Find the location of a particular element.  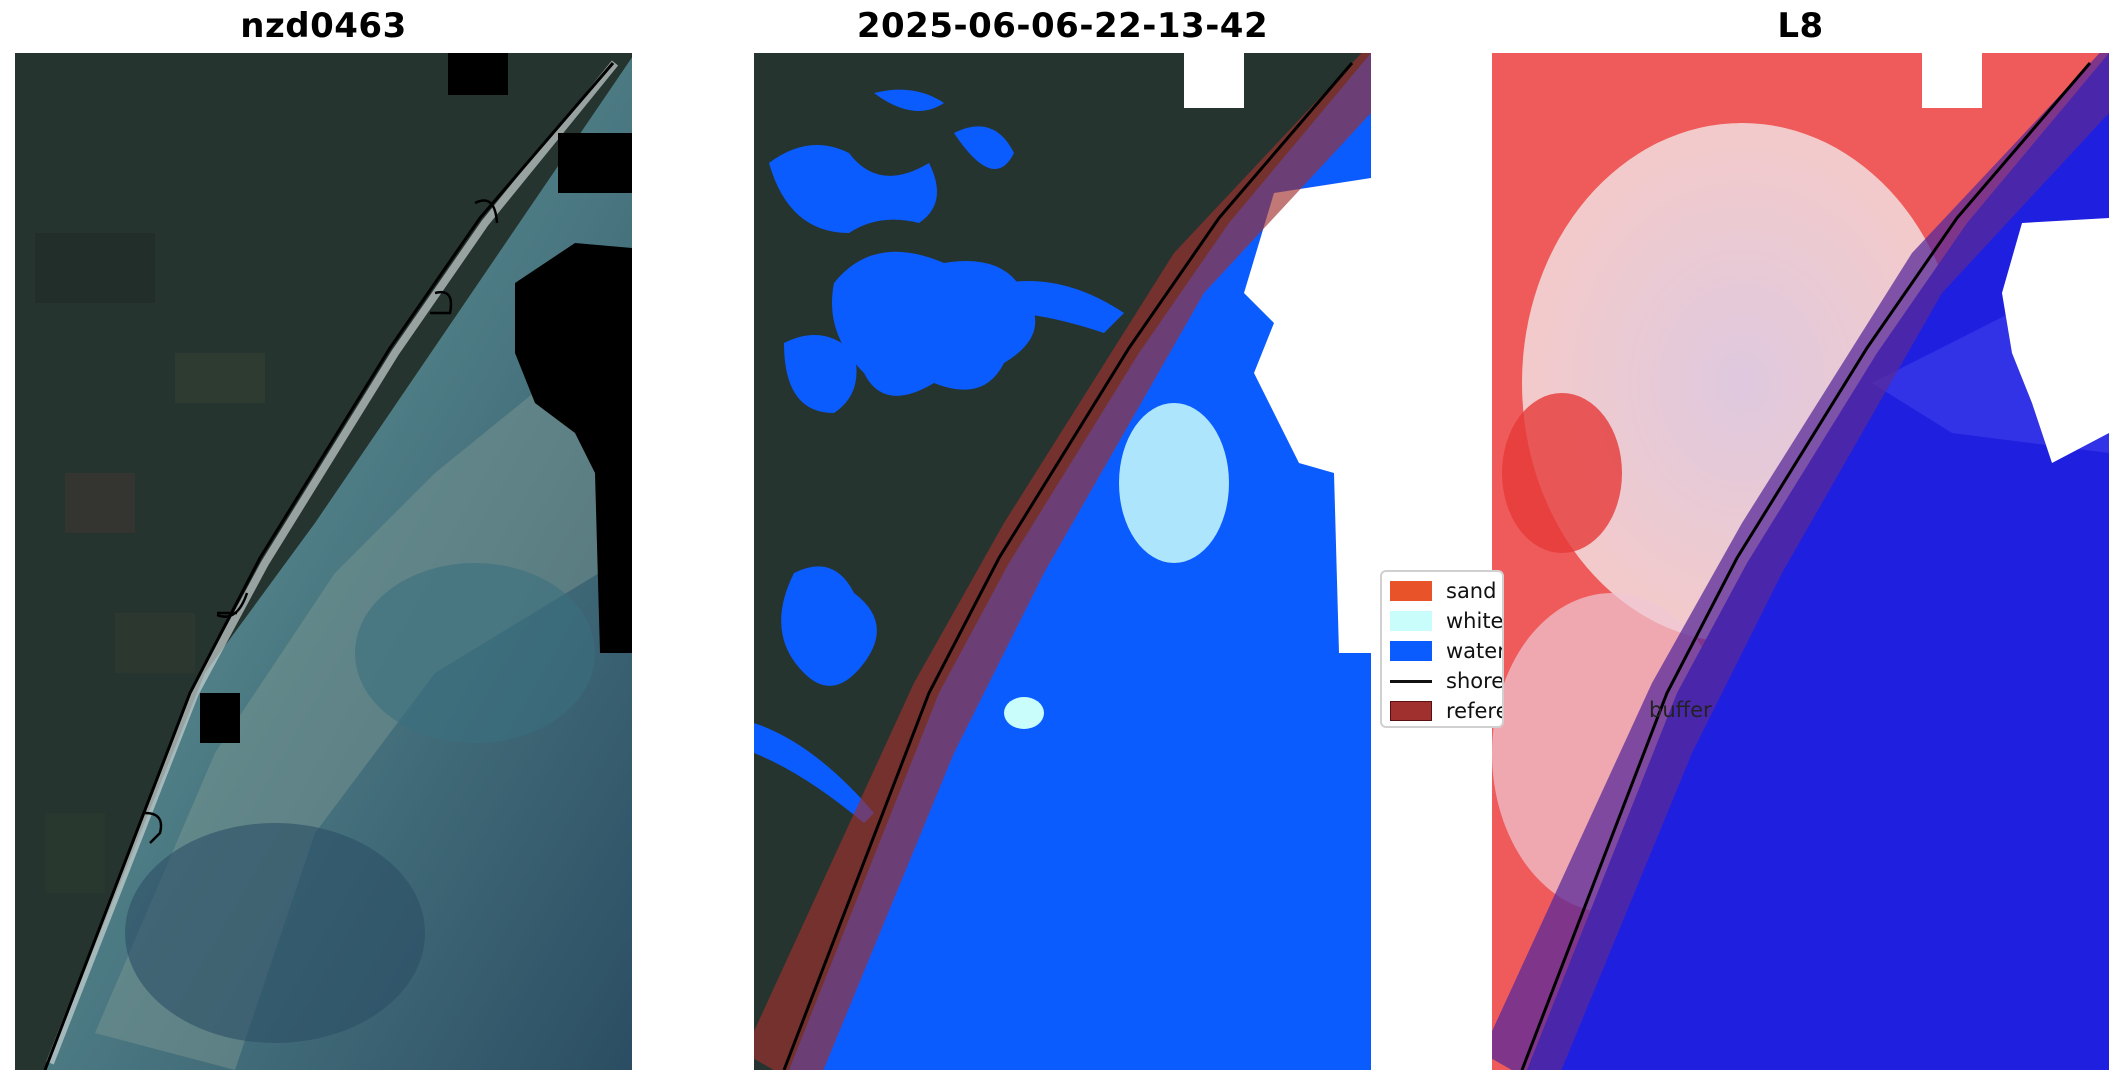

legend-item-sand: sand is located at coordinates (1443, 591).